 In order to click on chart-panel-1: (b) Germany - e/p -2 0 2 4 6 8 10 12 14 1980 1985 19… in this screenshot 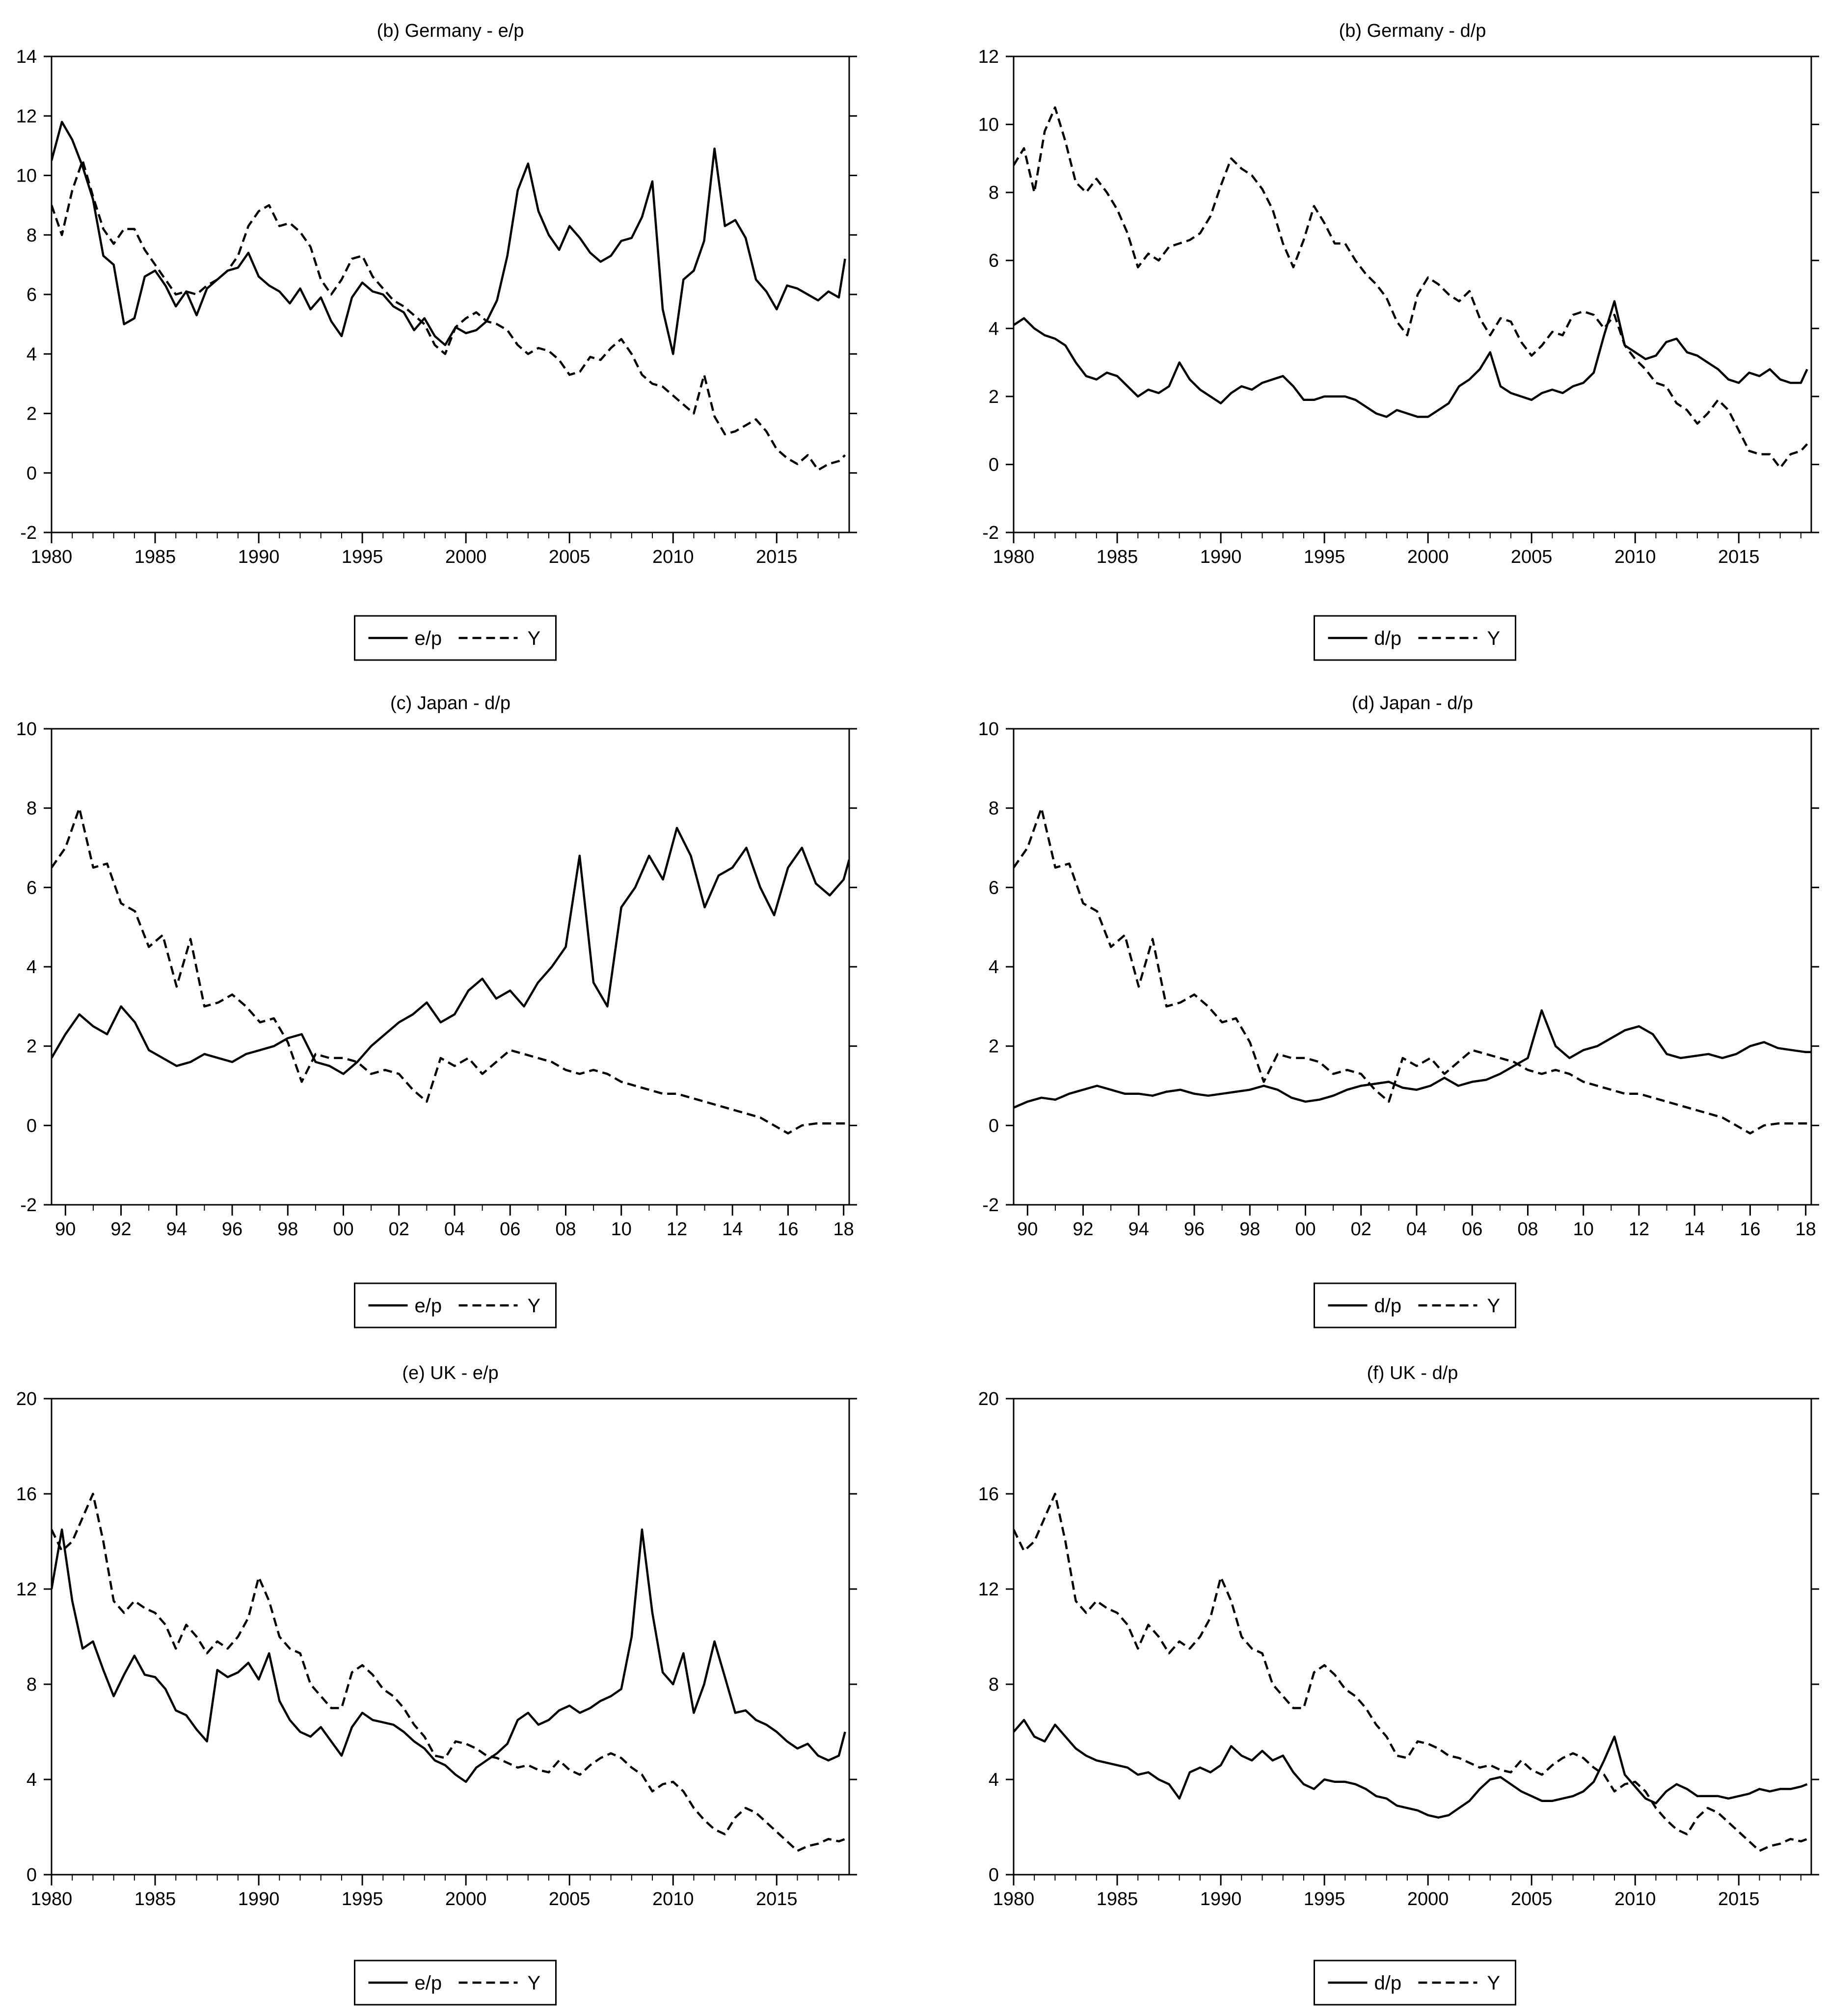, I will do `click(436, 341)`.